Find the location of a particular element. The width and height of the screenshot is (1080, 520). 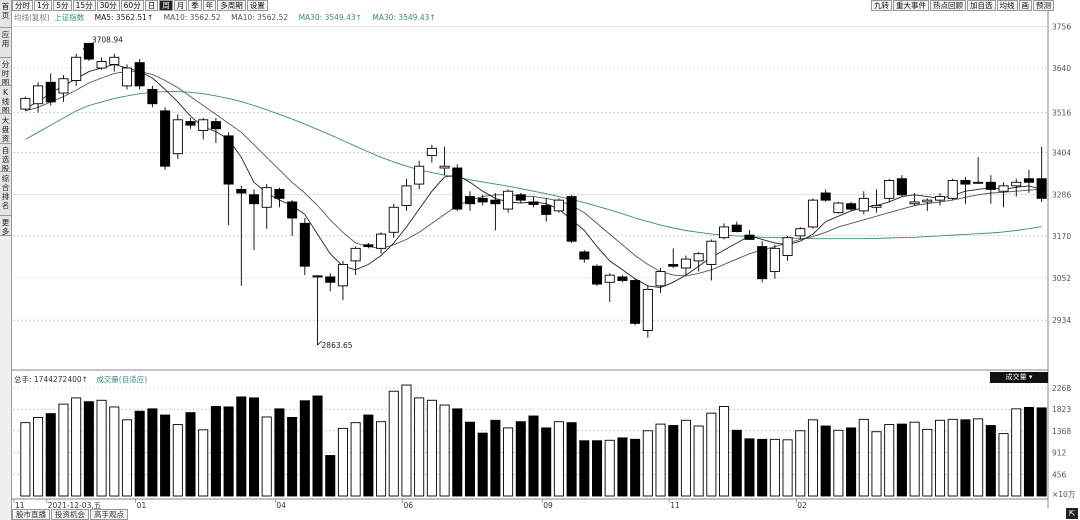

toolbar-right-button-5: 画 is located at coordinates (1025, 5).